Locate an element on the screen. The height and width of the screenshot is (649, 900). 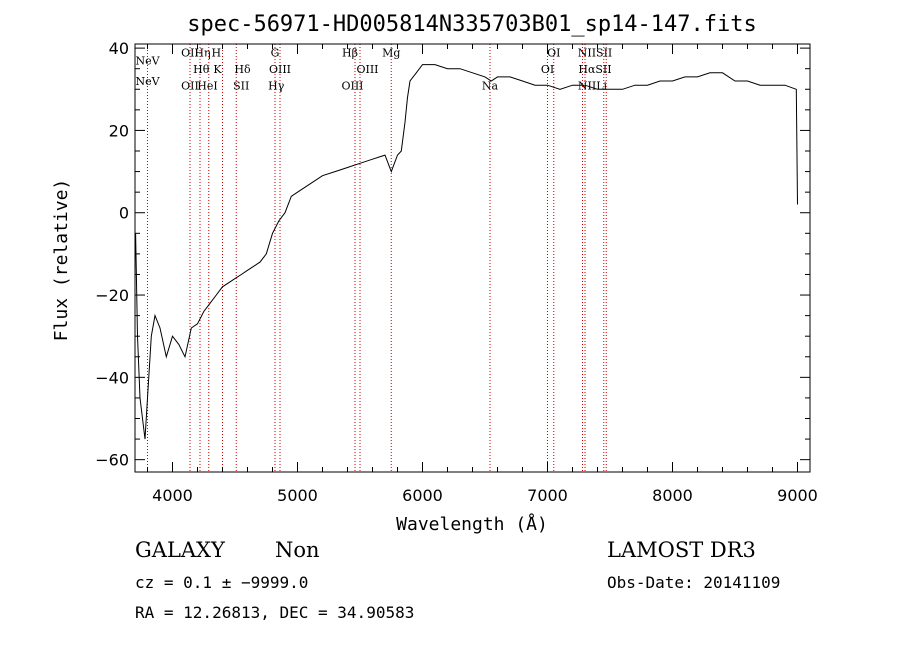
marker-label-15: Mg is located at coordinates (391, 52).